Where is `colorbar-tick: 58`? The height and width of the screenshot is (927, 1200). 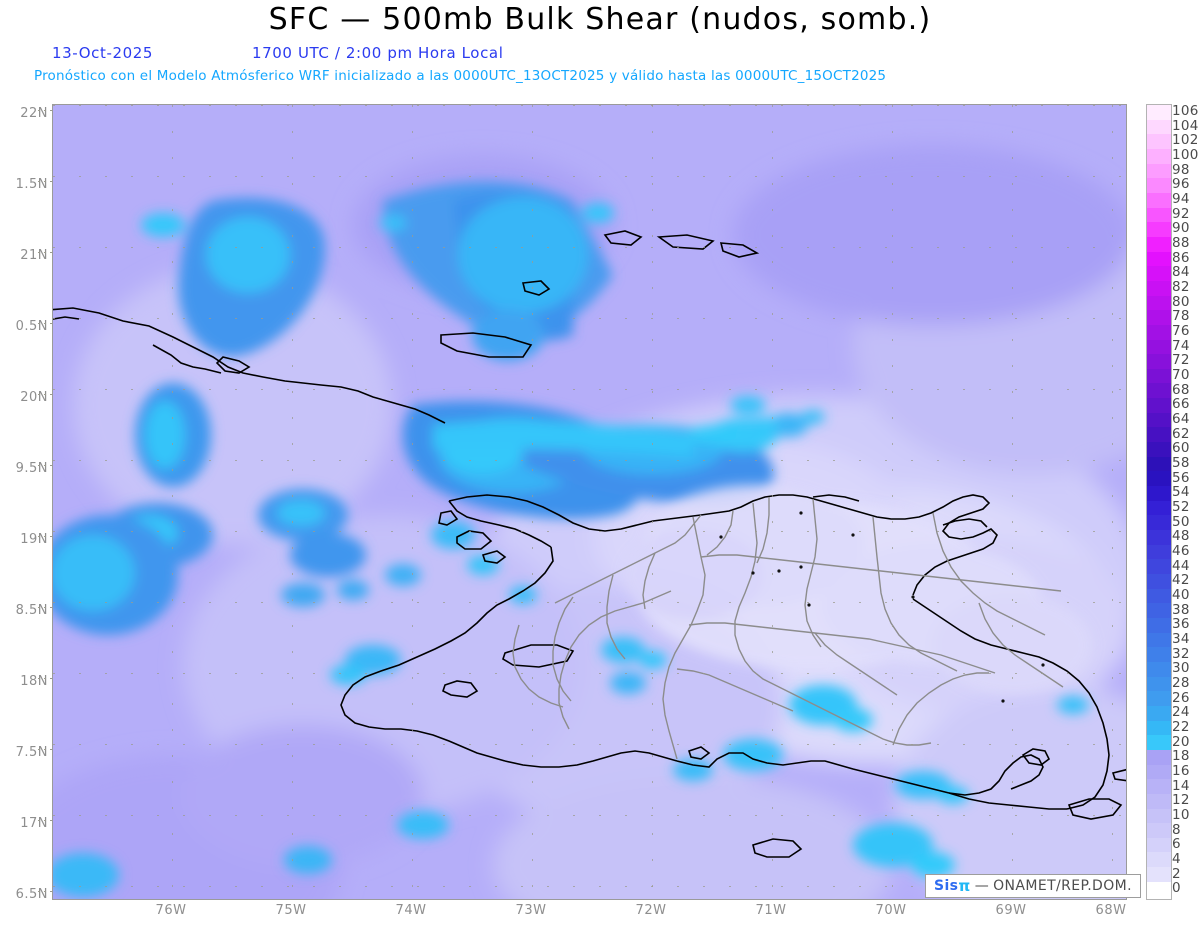
colorbar-tick: 58 is located at coordinates (1181, 463).